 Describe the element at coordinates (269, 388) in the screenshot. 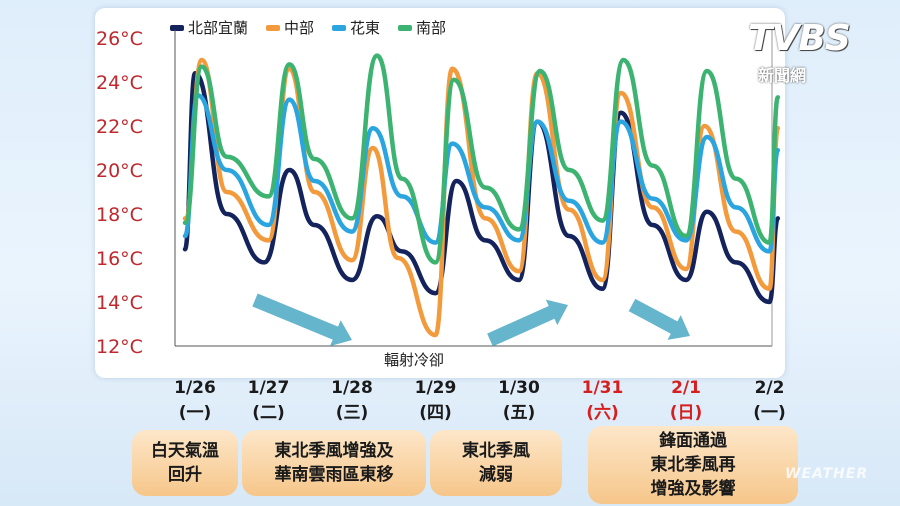

I see `x-tick-label: 1/27` at that location.